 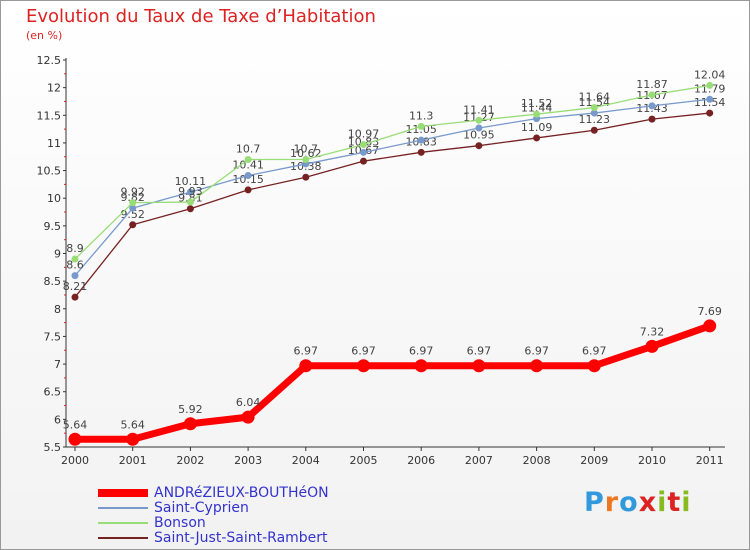 What do you see at coordinates (201, 508) in the screenshot?
I see `legend-label-saint-cyprien: Saint-Cyprien` at bounding box center [201, 508].